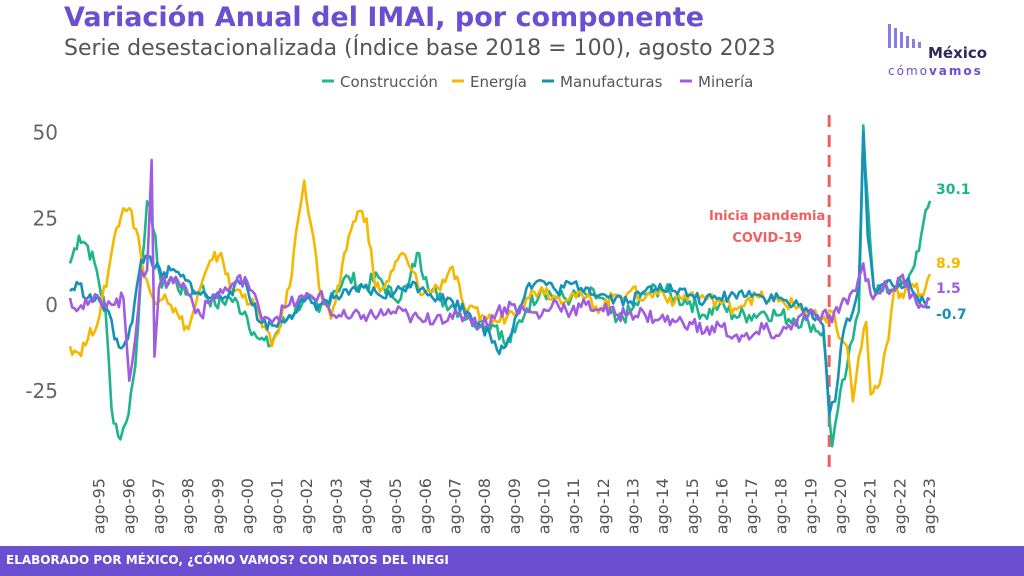  I want to click on x-tick-label: ago-97, so click(158, 506).